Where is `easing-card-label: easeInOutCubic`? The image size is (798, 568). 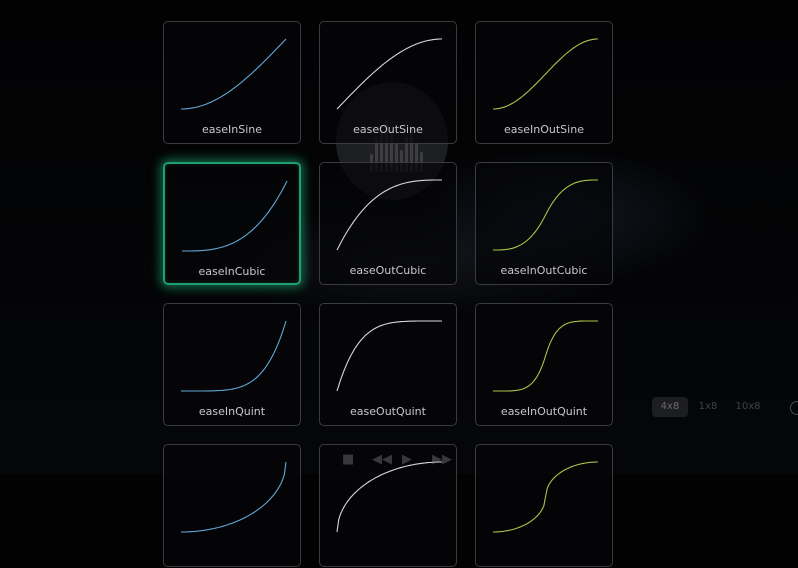 easing-card-label: easeInOutCubic is located at coordinates (544, 270).